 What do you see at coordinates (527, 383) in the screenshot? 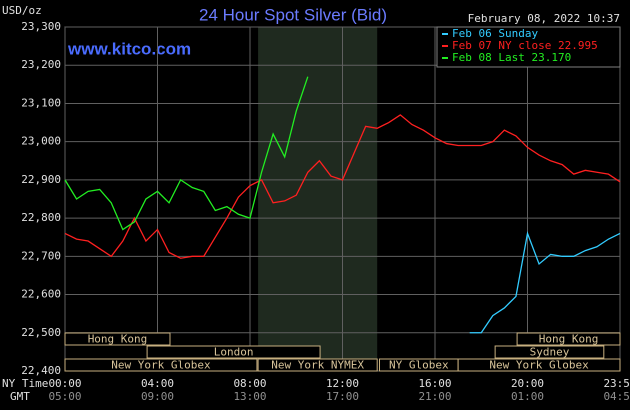
I see `x-tick-label: 20:00` at bounding box center [527, 383].